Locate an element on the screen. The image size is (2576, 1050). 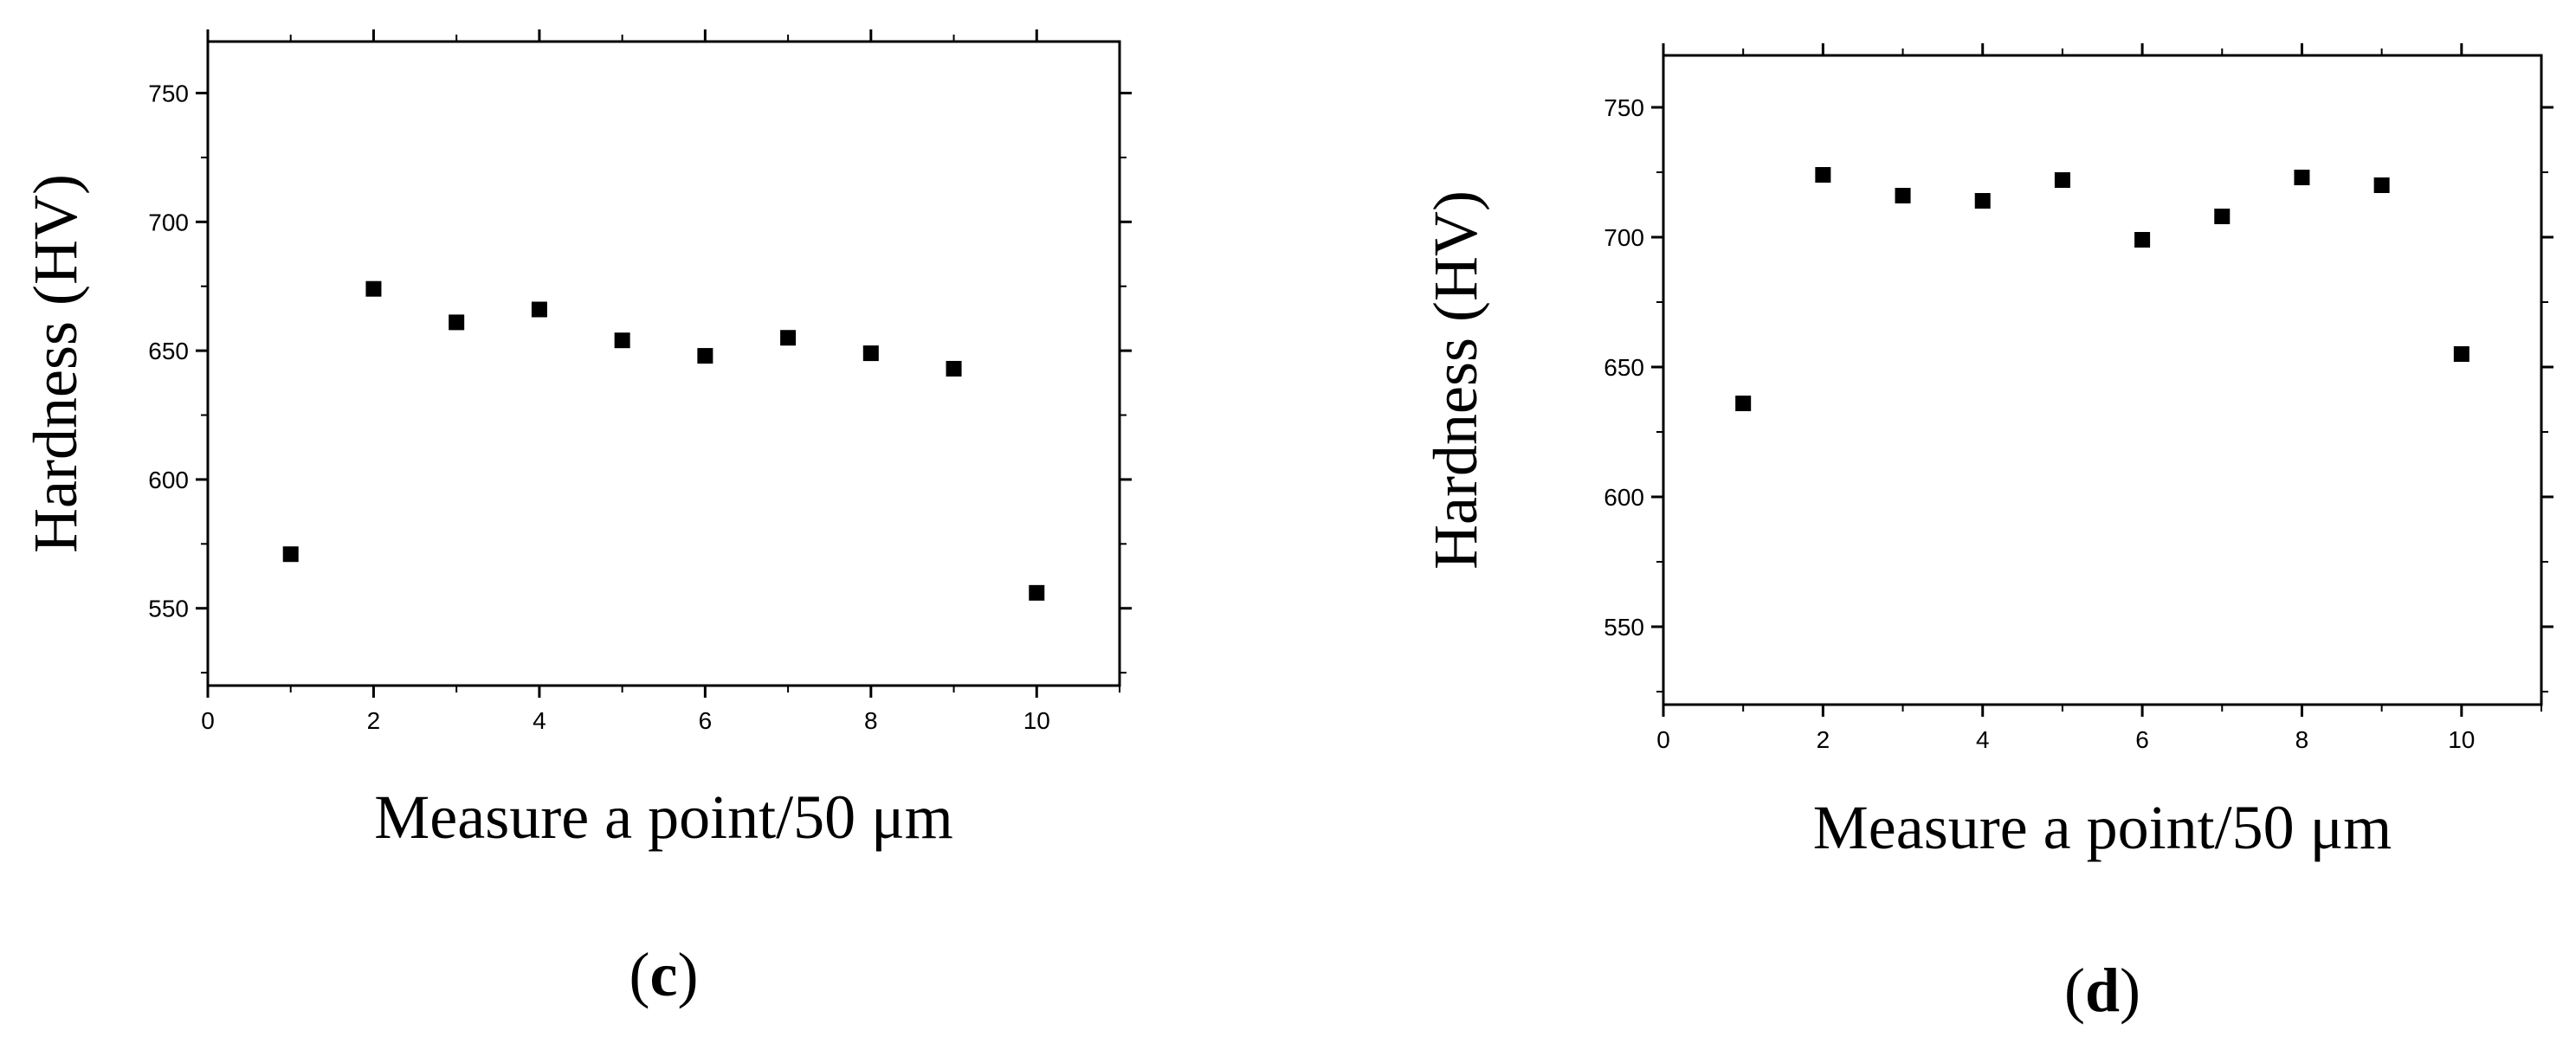
panel-letter: c is located at coordinates (664, 974).